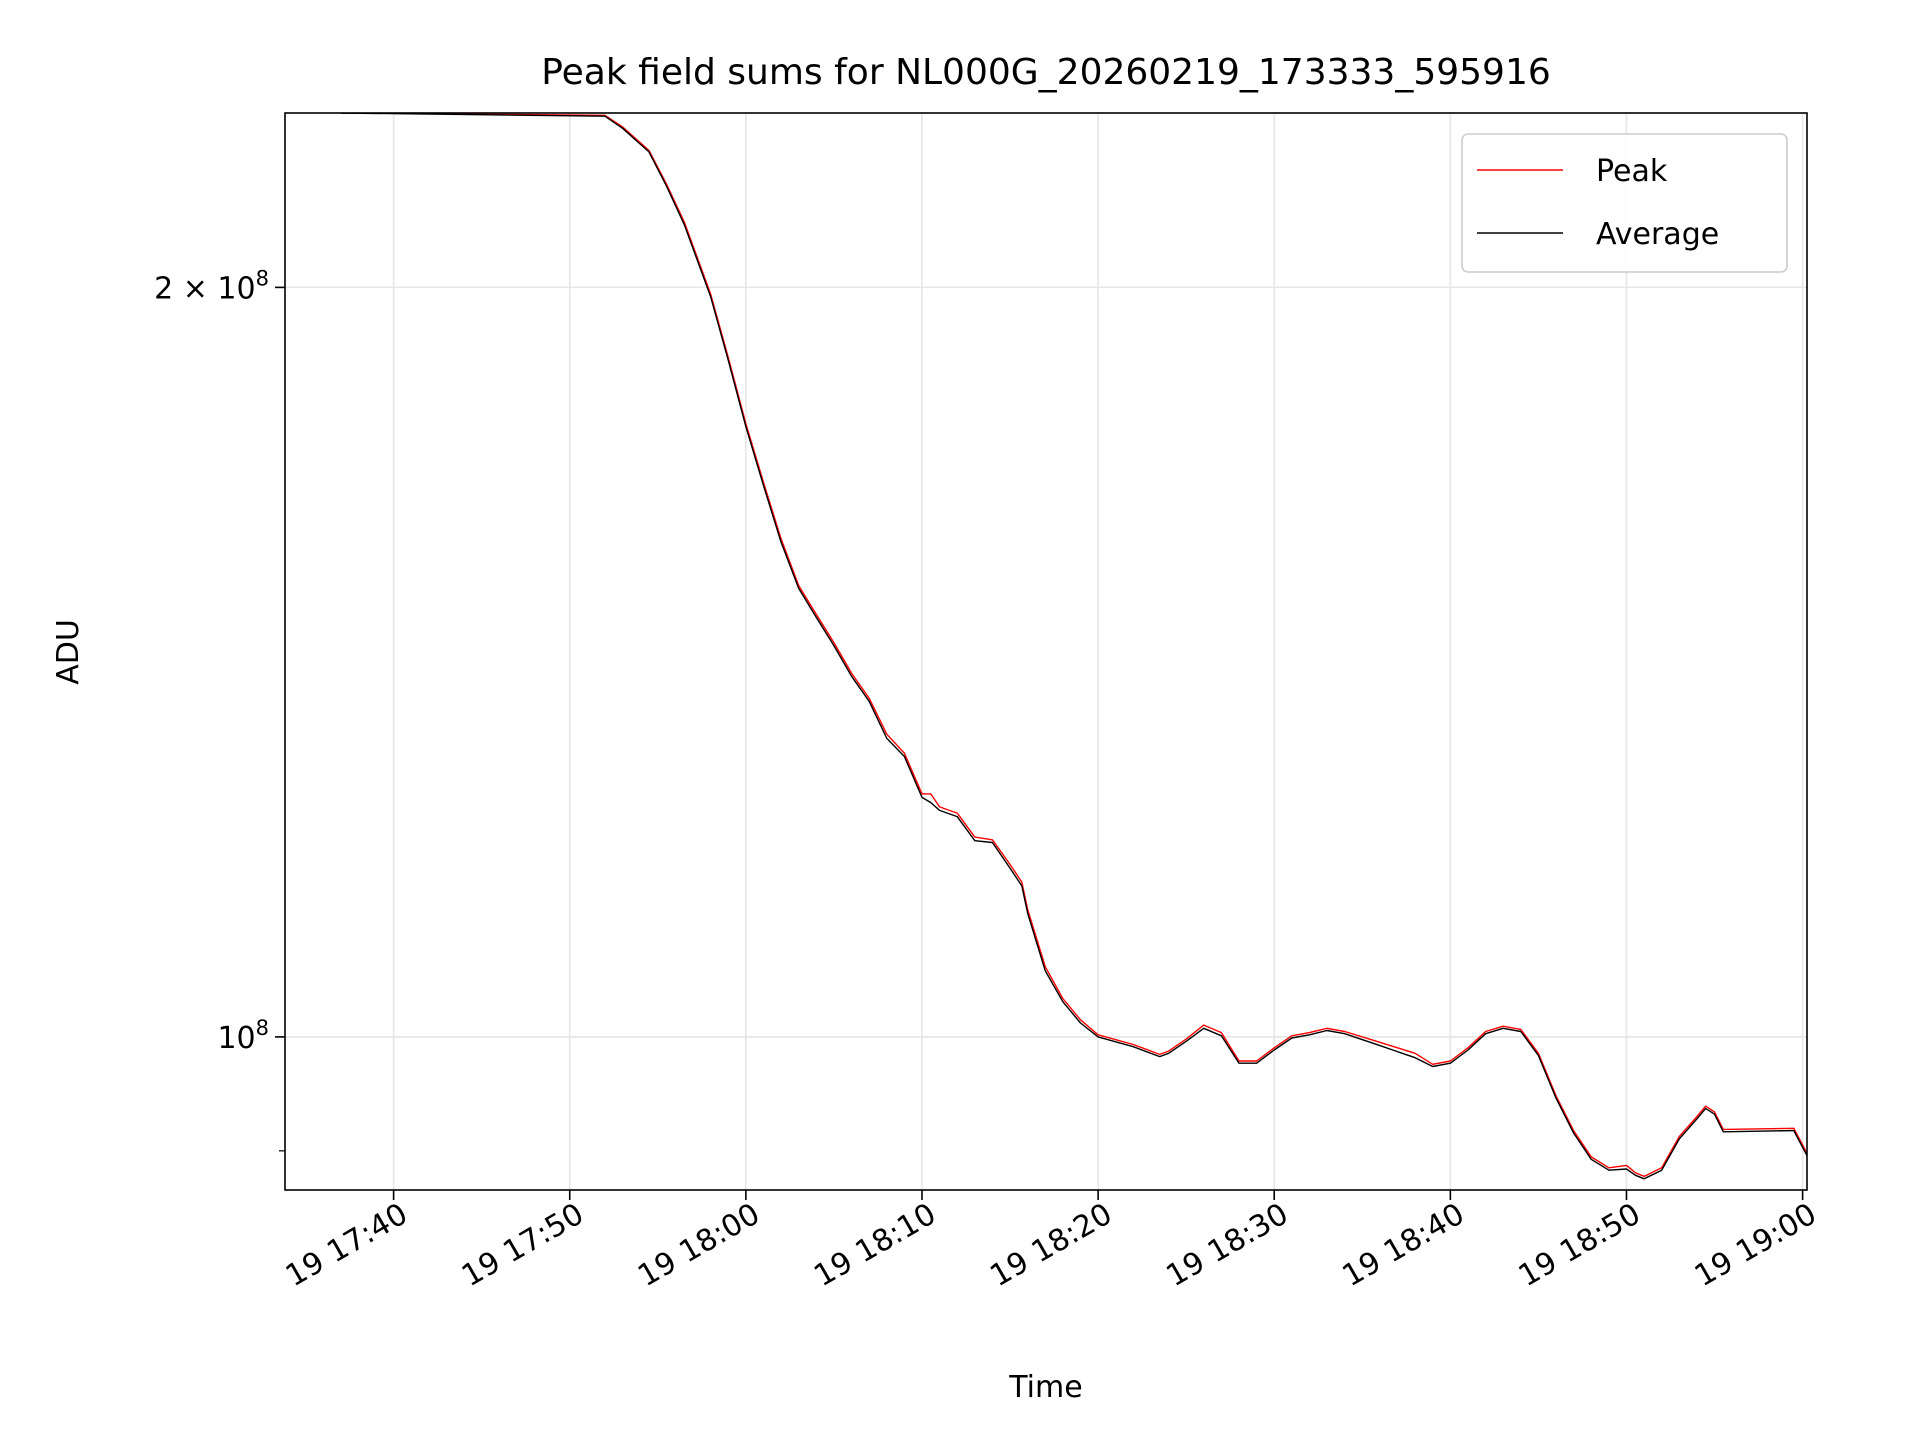 Image resolution: width=1920 pixels, height=1440 pixels. I want to click on y-axis-label: ADU, so click(68, 652).